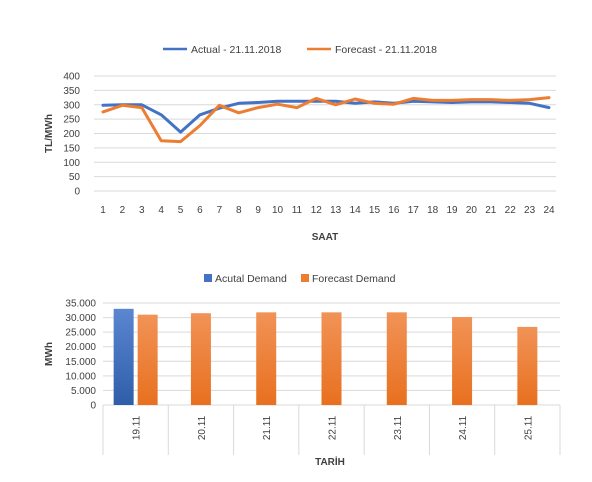 The image size is (592, 482). Describe the element at coordinates (200, 210) in the screenshot. I see `line-x-tick-label: 6` at that location.